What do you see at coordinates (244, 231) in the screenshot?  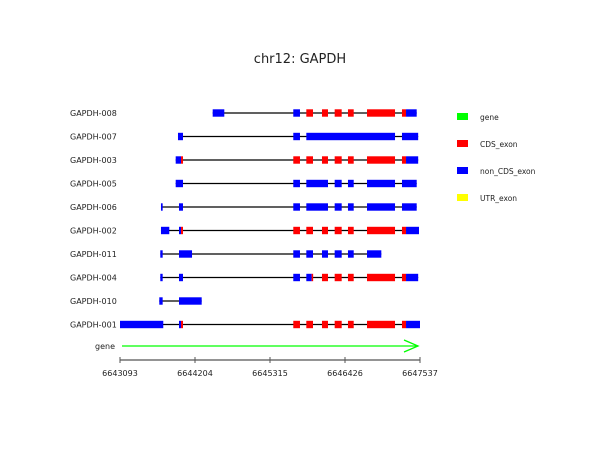 I see `transcript-row: GAPDH-002` at bounding box center [244, 231].